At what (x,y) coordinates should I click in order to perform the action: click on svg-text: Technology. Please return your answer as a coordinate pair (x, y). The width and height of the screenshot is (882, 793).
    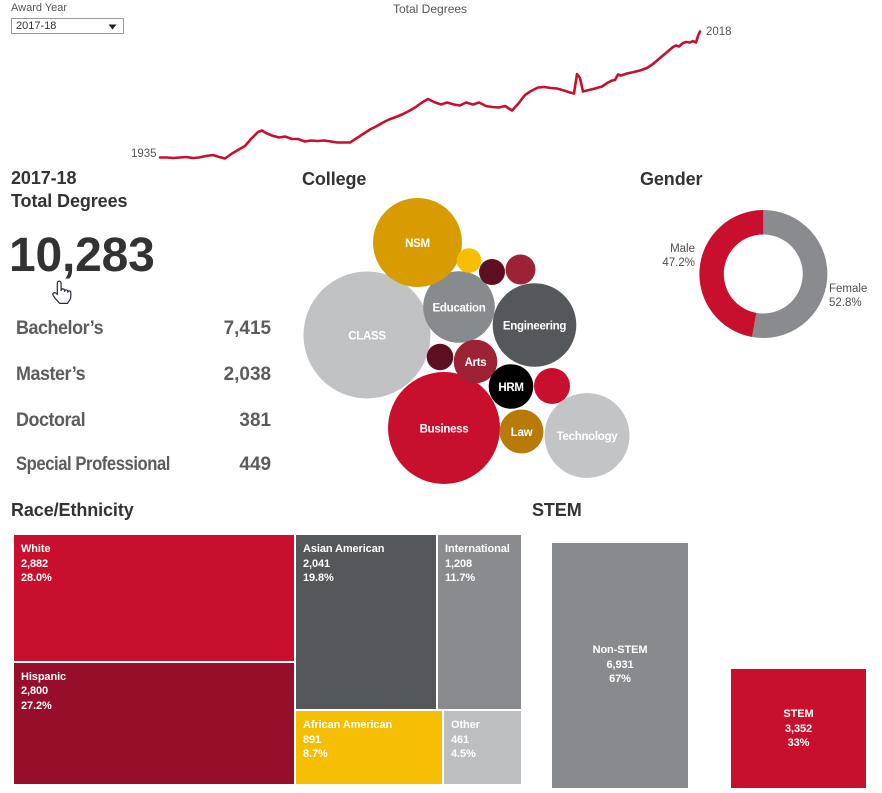
    Looking at the image, I should click on (588, 437).